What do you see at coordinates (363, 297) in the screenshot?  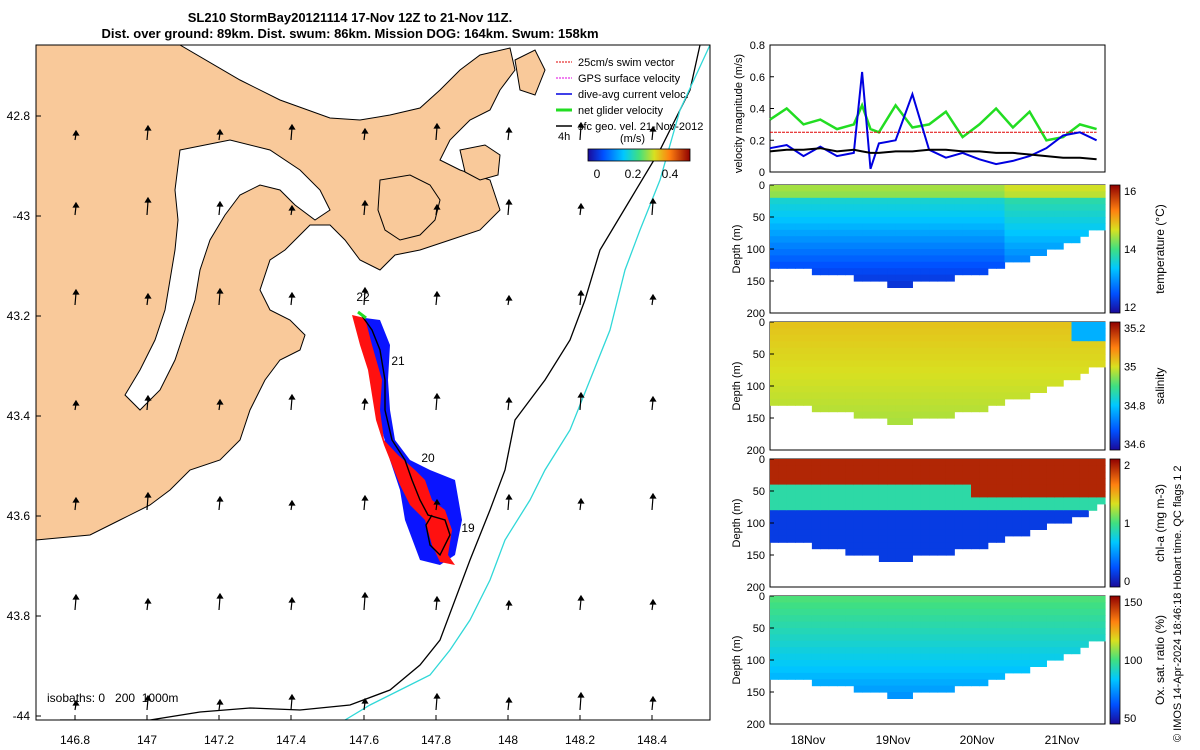 I see `day-label: 22` at bounding box center [363, 297].